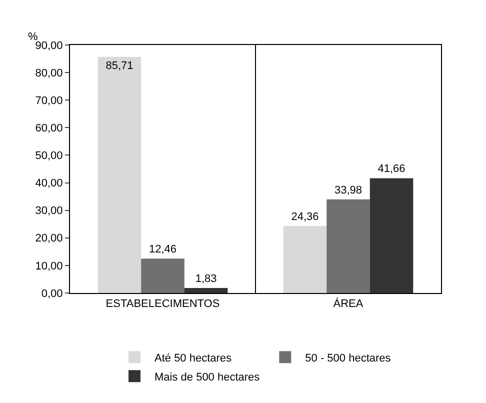 Image resolution: width=486 pixels, height=403 pixels. What do you see at coordinates (49, 266) in the screenshot?
I see `y-tick-label: 10,00` at bounding box center [49, 266].